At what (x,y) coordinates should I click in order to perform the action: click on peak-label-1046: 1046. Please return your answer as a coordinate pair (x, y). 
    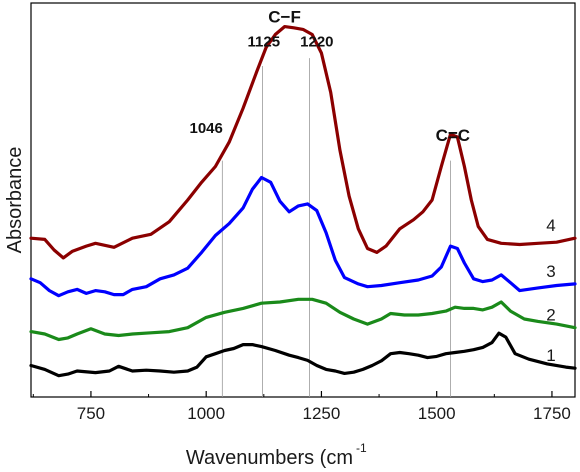
    Looking at the image, I should click on (205, 128).